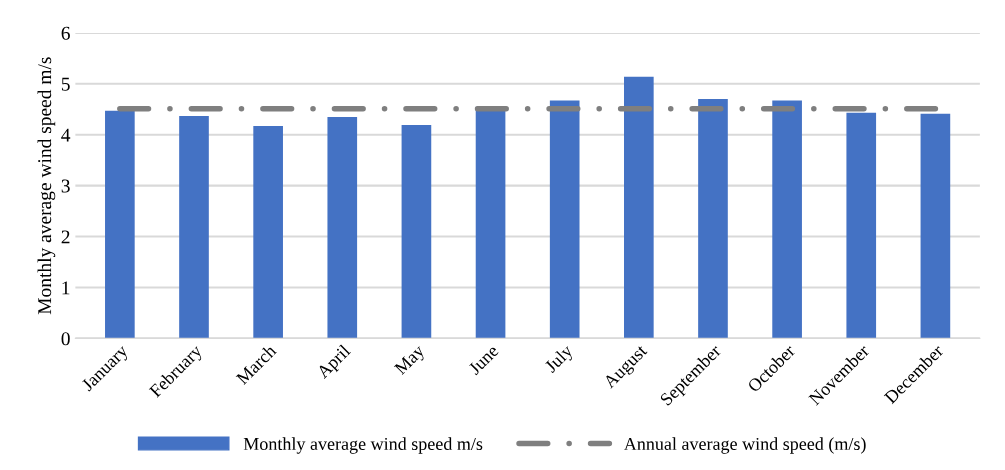 Image resolution: width=1005 pixels, height=470 pixels. I want to click on y-tick-label: 4, so click(66, 135).